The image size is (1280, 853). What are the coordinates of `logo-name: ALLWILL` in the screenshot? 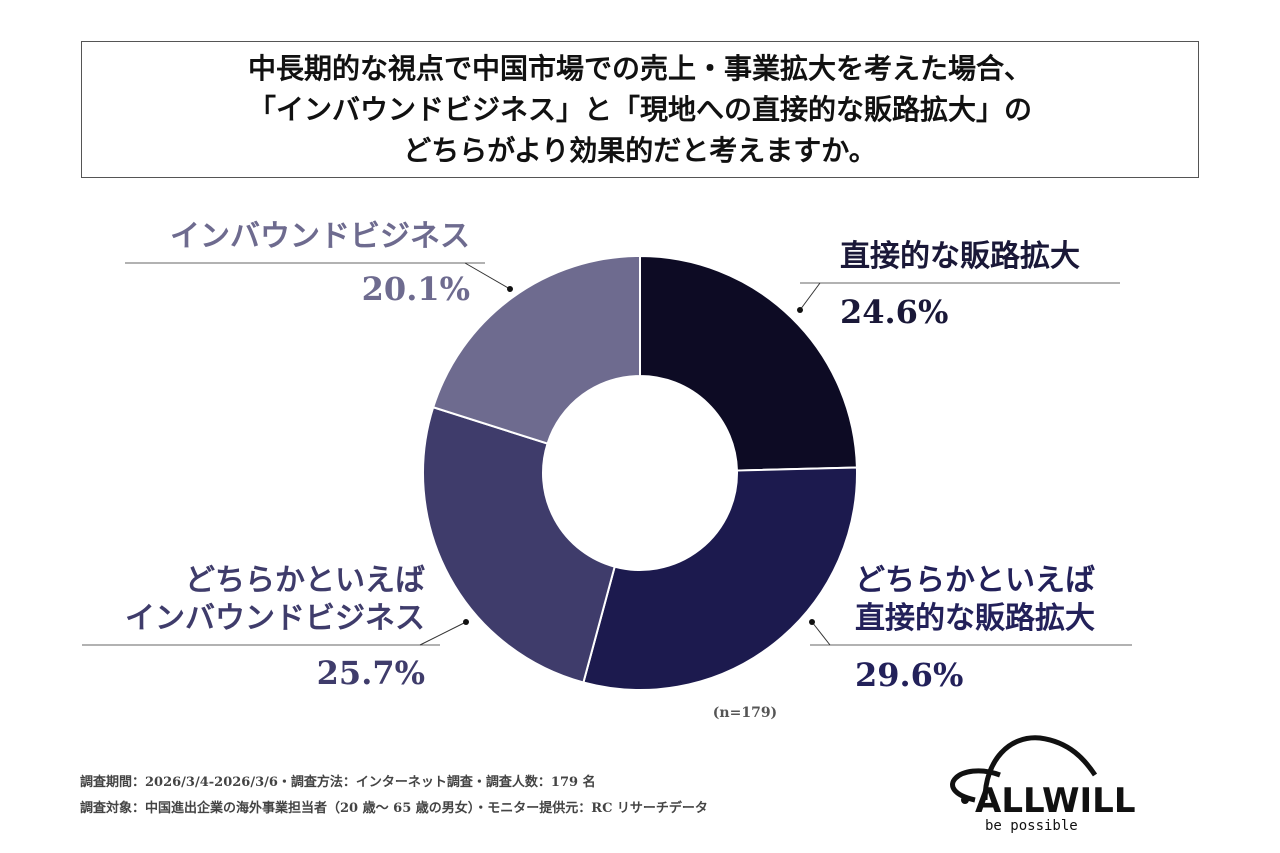 It's located at (1055, 801).